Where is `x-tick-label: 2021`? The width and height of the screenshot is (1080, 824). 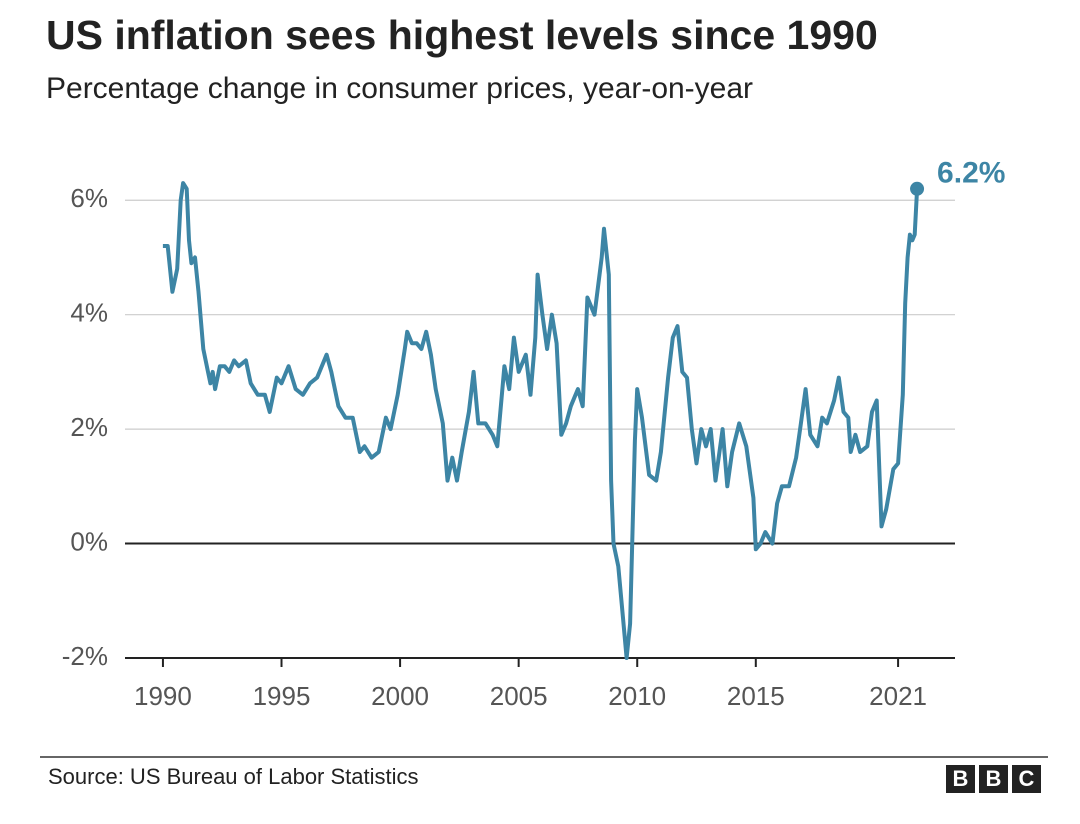 x-tick-label: 2021 is located at coordinates (898, 696).